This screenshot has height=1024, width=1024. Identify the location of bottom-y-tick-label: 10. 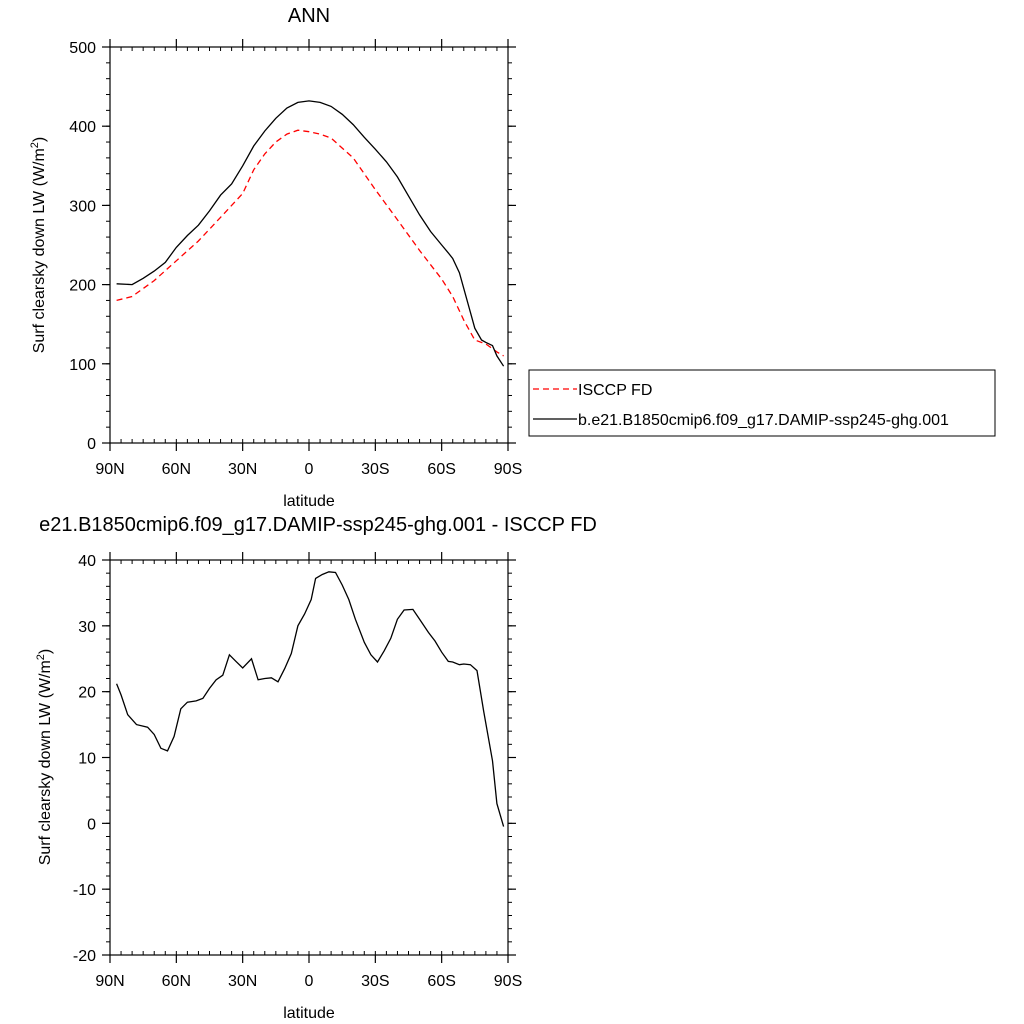
(87, 759).